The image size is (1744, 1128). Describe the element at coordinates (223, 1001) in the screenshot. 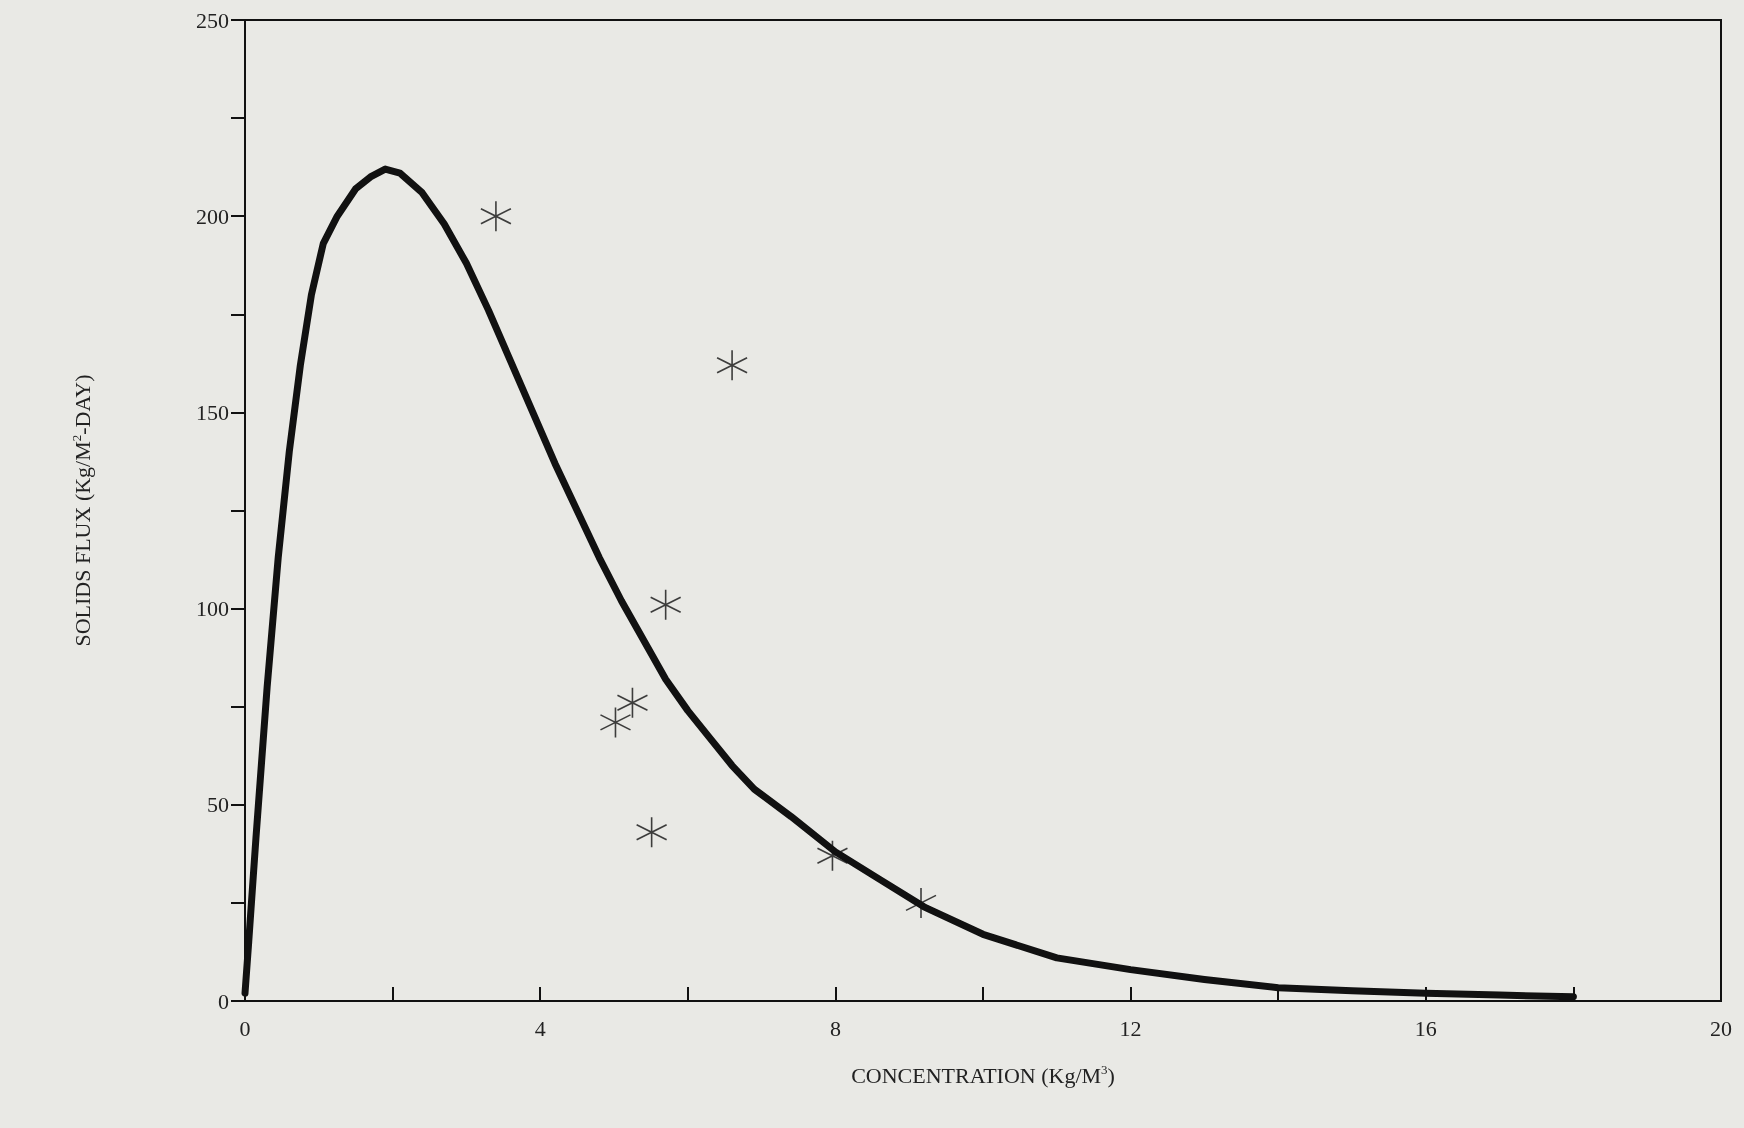

I see `y-tick-label: 0` at that location.